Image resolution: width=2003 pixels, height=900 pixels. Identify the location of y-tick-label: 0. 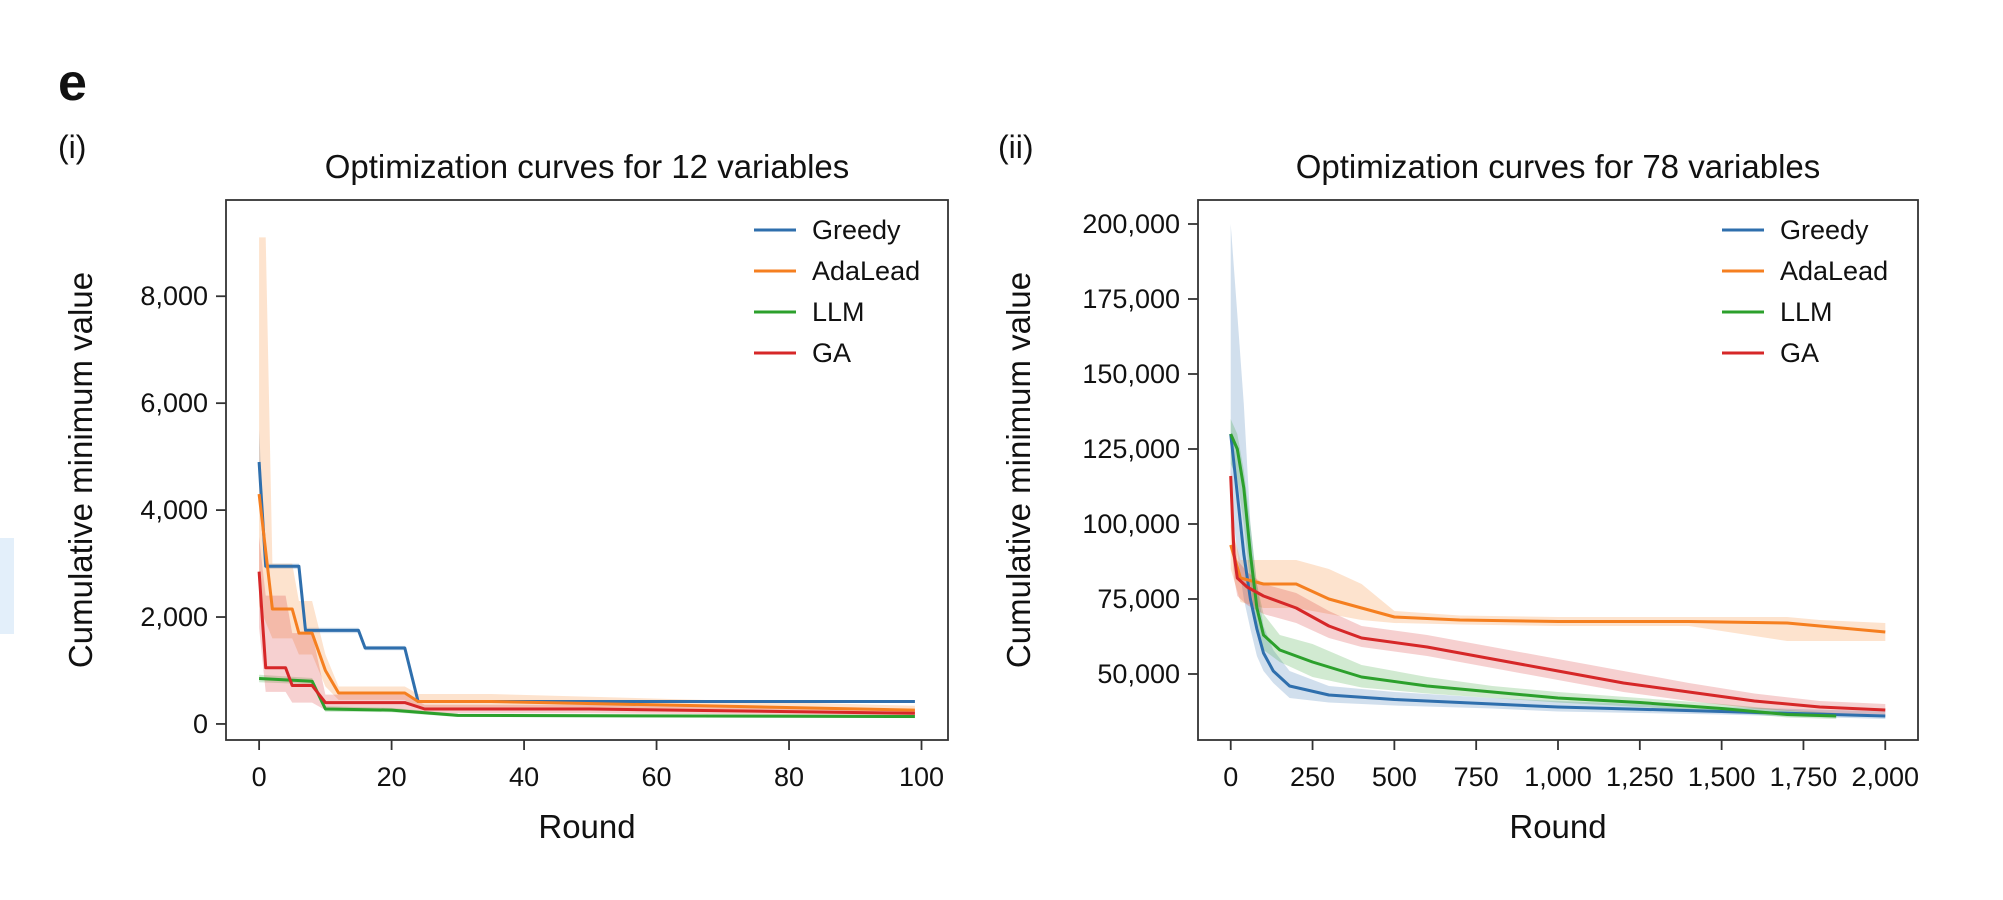
(200, 724).